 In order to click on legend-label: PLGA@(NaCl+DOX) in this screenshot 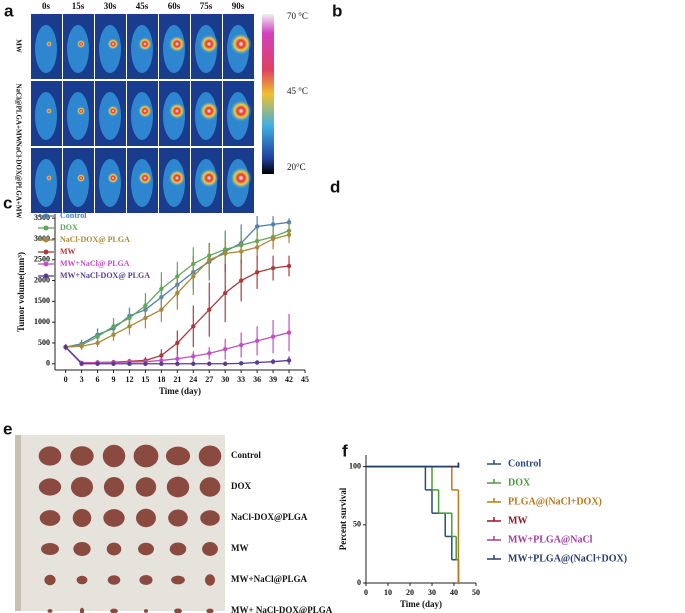, I will do `click(555, 501)`.